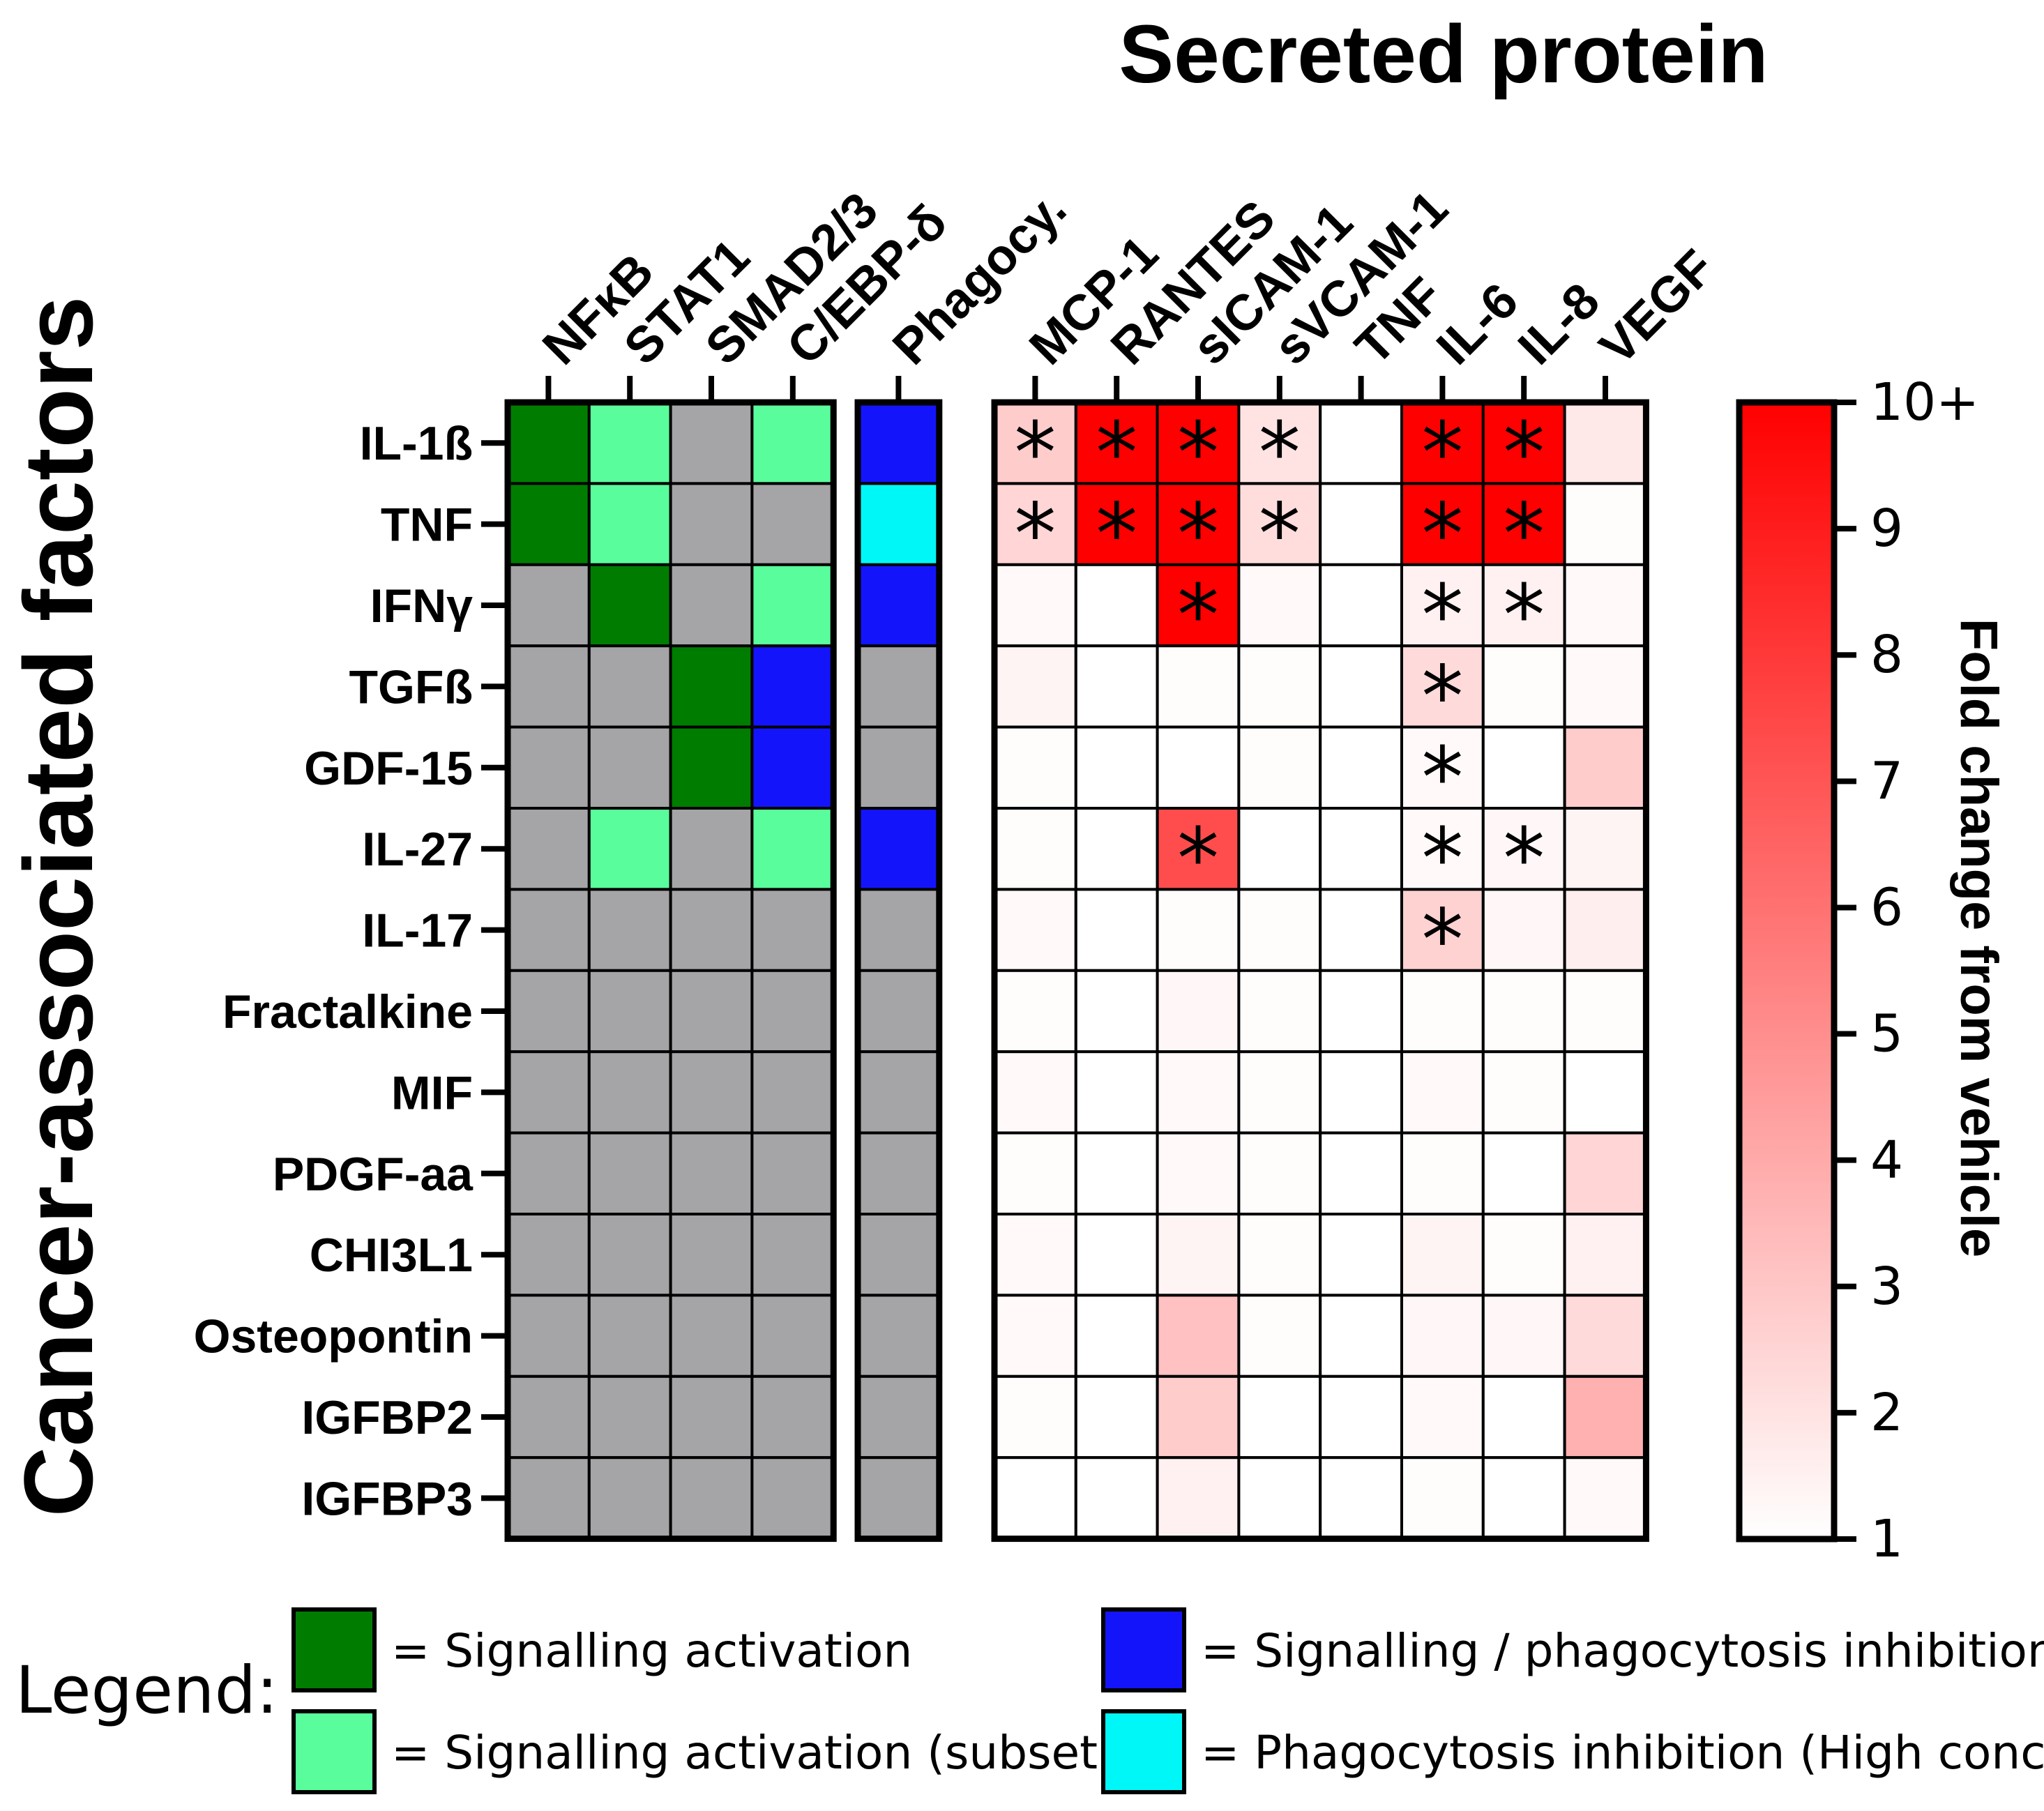 The image size is (2044, 1811). What do you see at coordinates (1887, 781) in the screenshot?
I see `colorbar-tick-label: 7` at bounding box center [1887, 781].